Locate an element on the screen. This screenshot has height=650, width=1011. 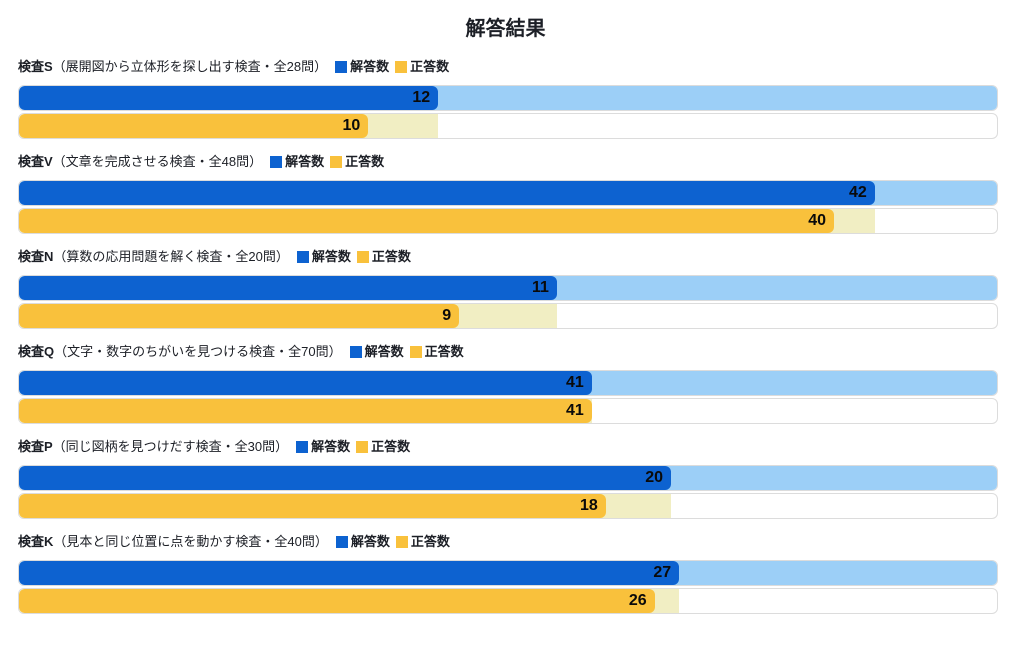
section-name: 検査V is located at coordinates (35, 161).